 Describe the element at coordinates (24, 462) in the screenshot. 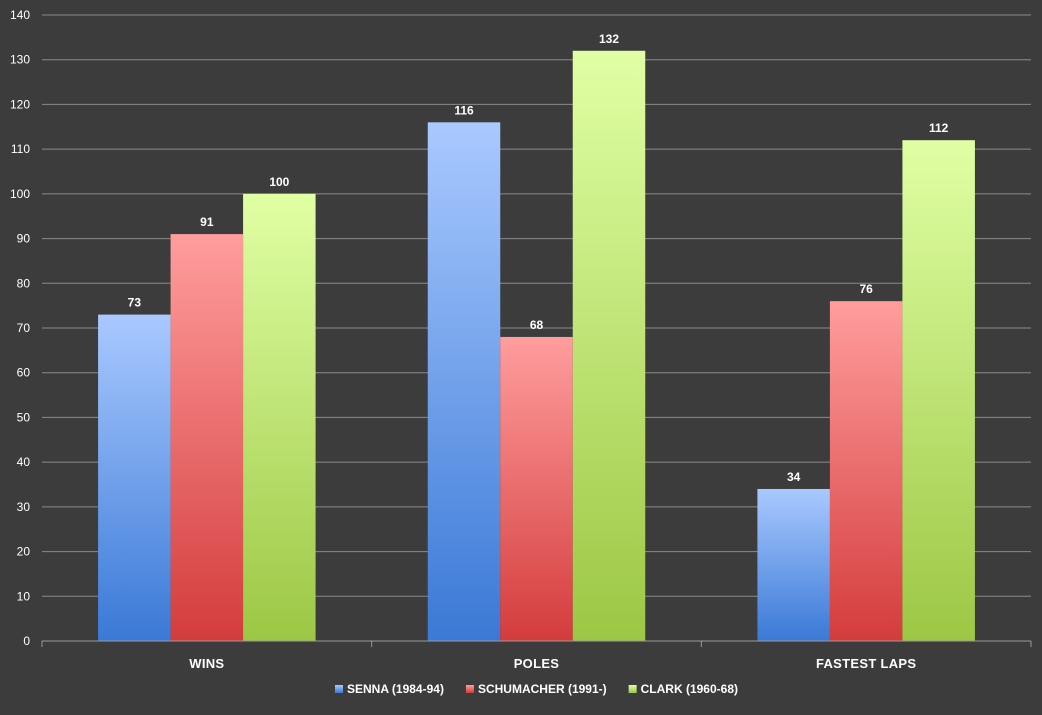

I see `y-tick-label: 40` at that location.